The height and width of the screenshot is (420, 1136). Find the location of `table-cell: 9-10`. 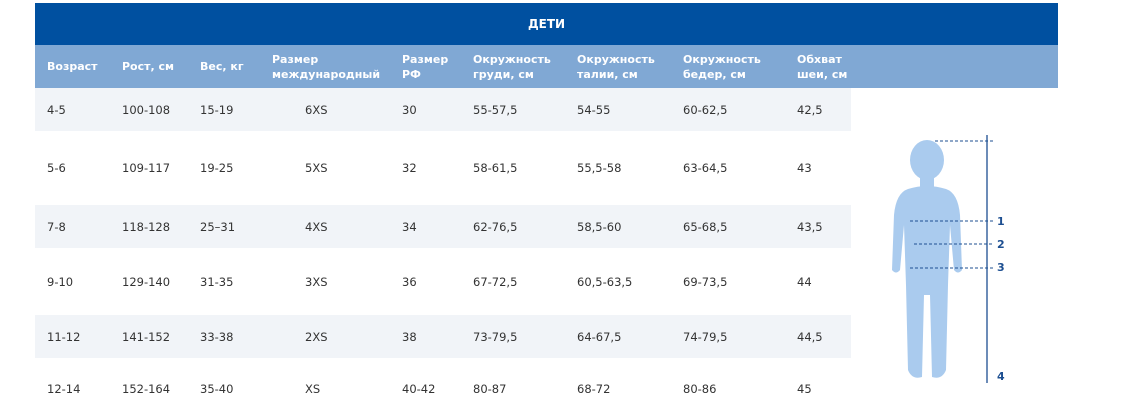

table-cell: 9-10 is located at coordinates (60, 281).